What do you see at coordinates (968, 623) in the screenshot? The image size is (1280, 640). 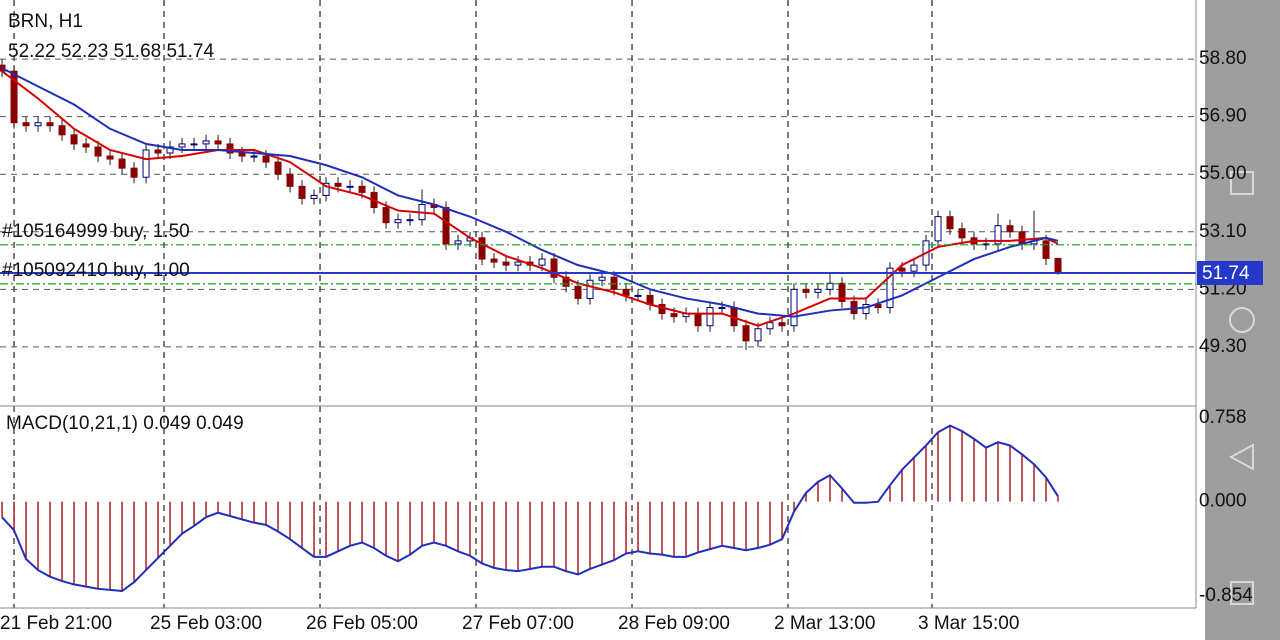 I see `x-tick-label: 3 Mar 15:00` at bounding box center [968, 623].